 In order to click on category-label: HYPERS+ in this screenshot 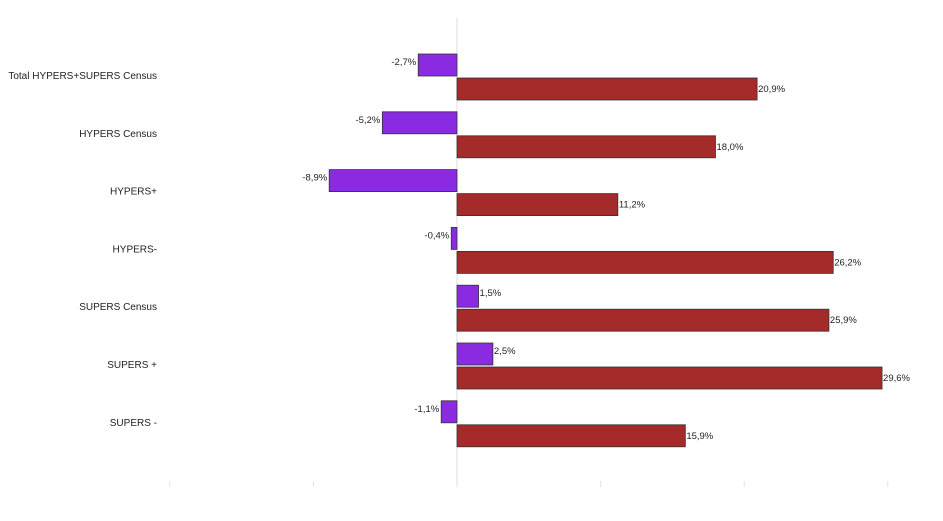, I will do `click(133, 192)`.